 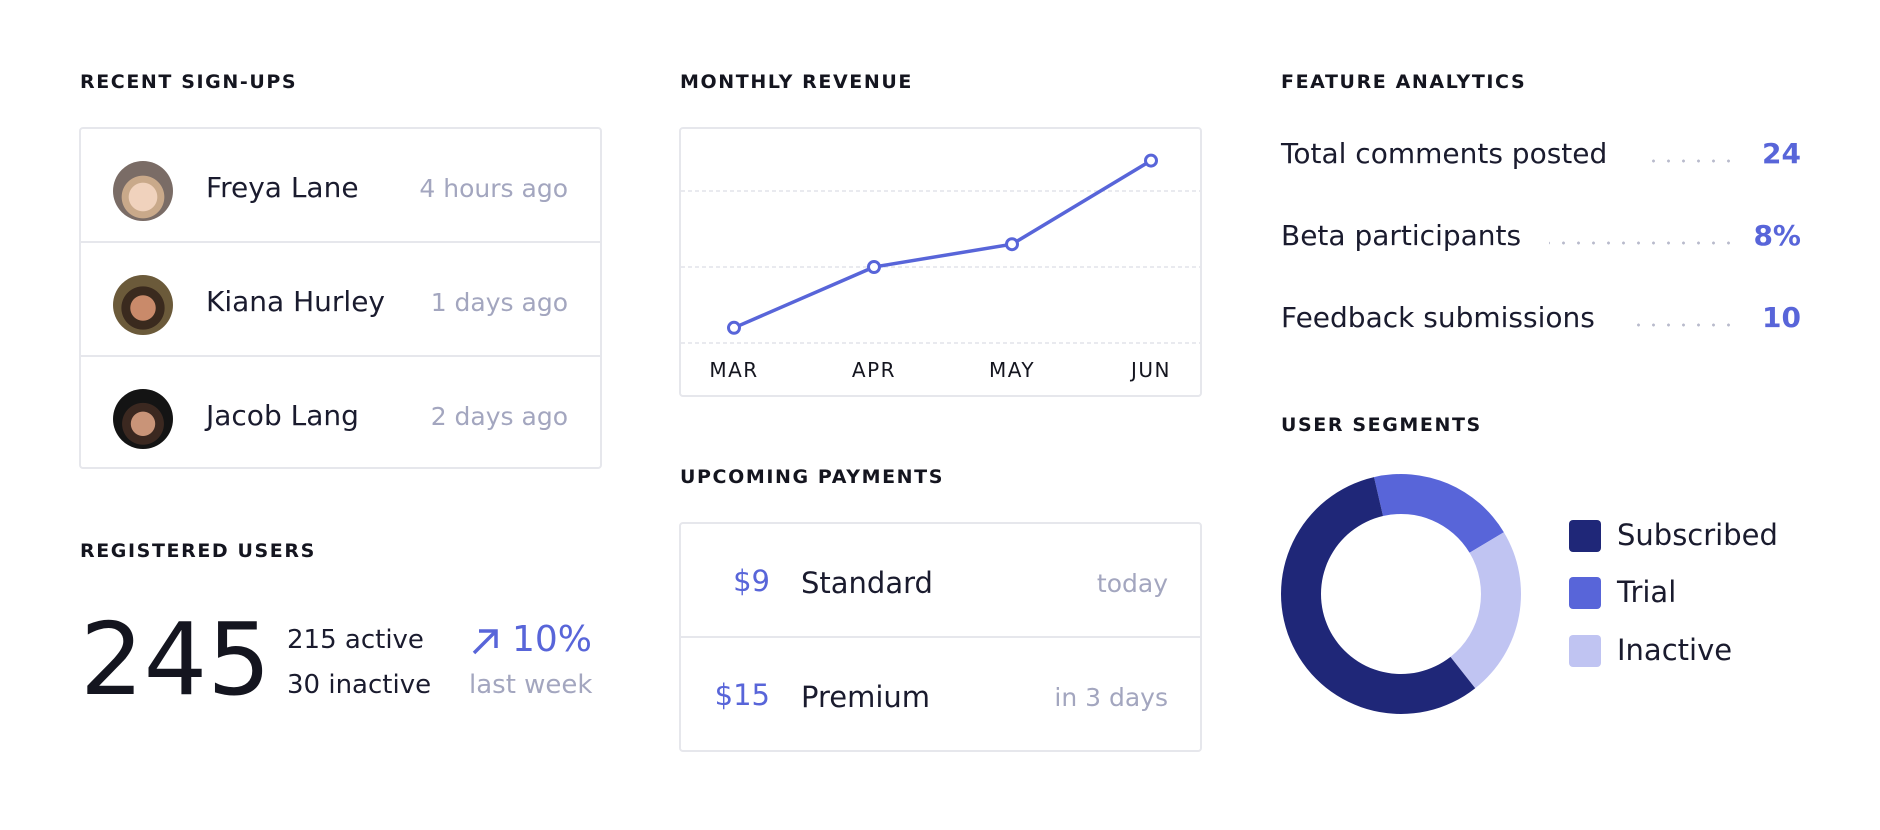 What do you see at coordinates (1401, 235) in the screenshot?
I see `feature-label: Beta participants` at bounding box center [1401, 235].